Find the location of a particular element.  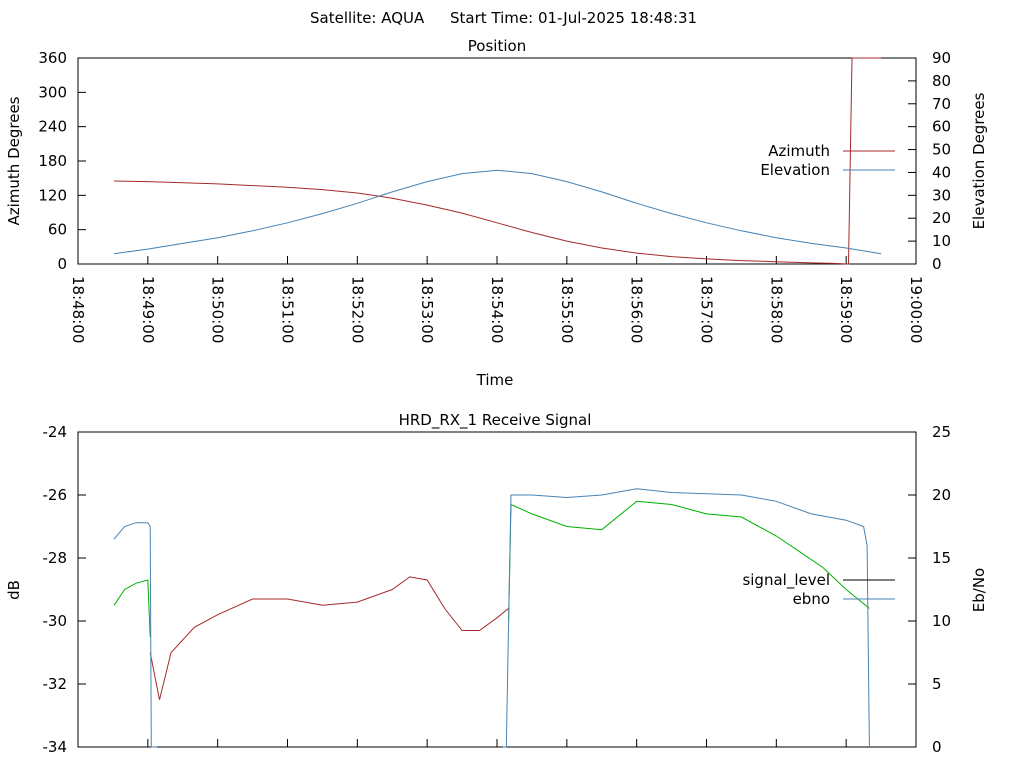

start-time-label: Start Time: 01-Jul-2025 18:48:31 is located at coordinates (573, 18).